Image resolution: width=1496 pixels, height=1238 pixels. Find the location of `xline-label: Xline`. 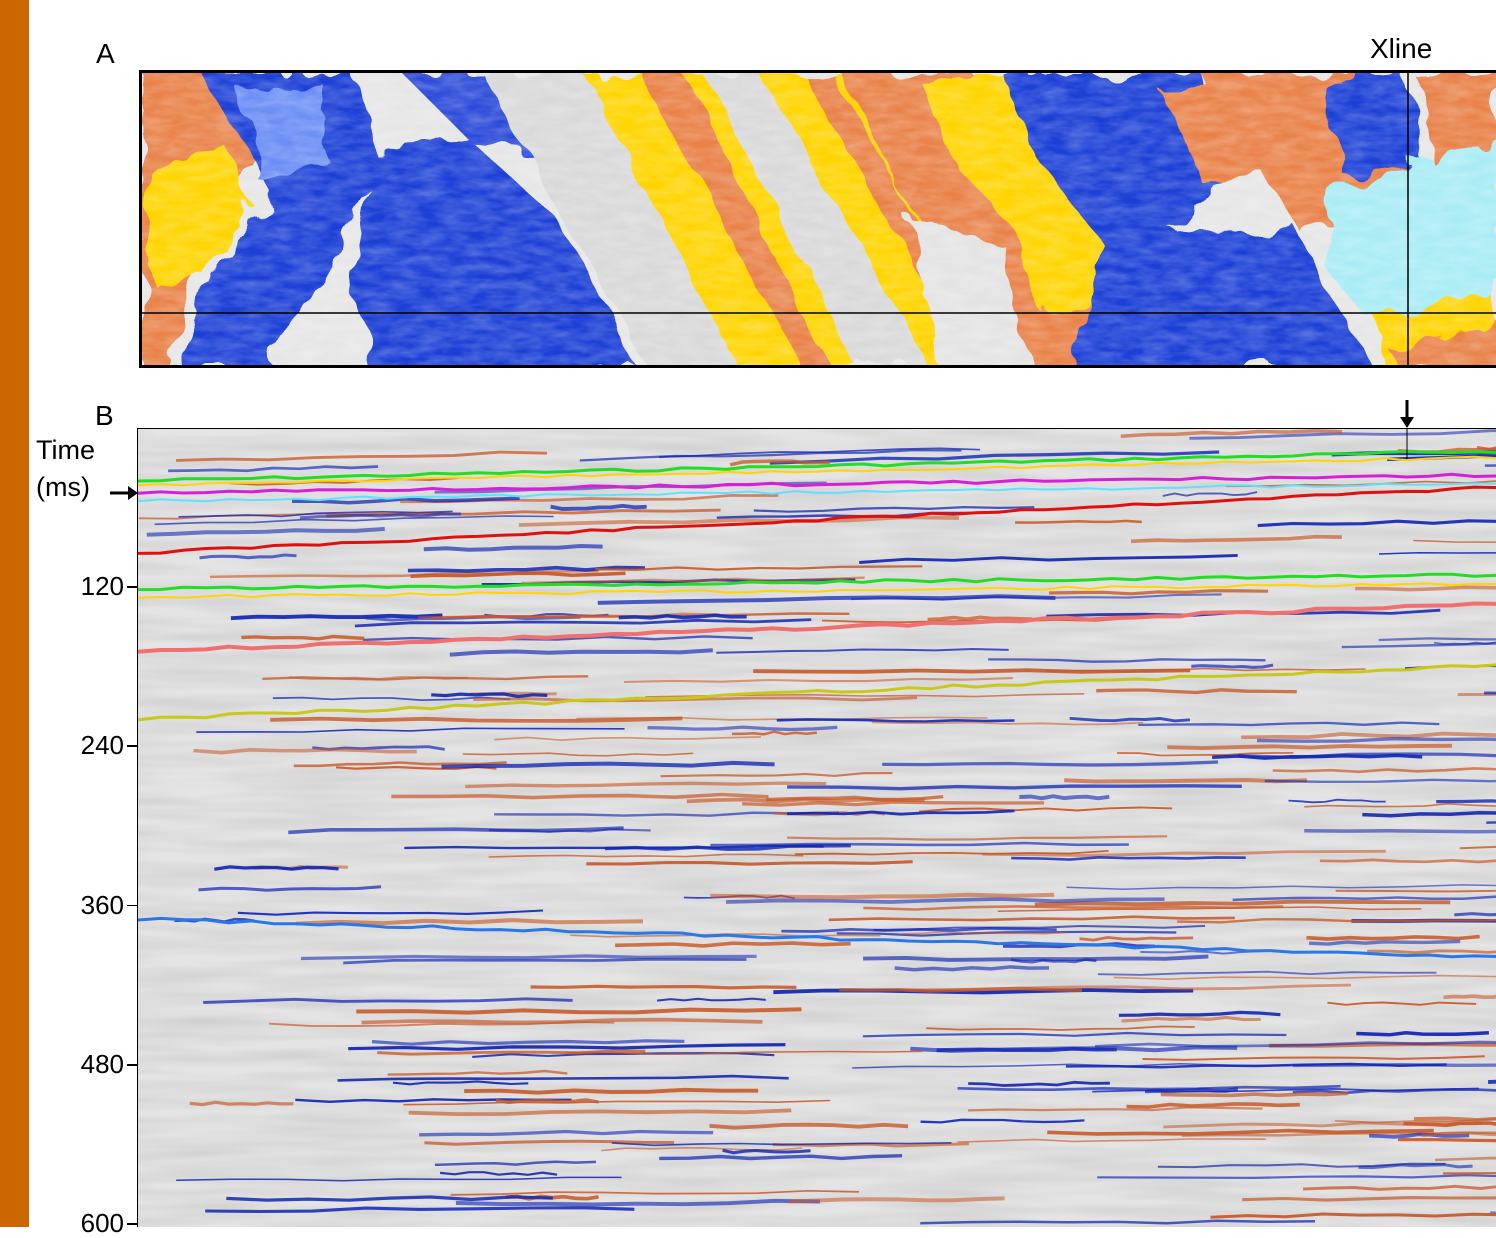

xline-label: Xline is located at coordinates (1401, 49).